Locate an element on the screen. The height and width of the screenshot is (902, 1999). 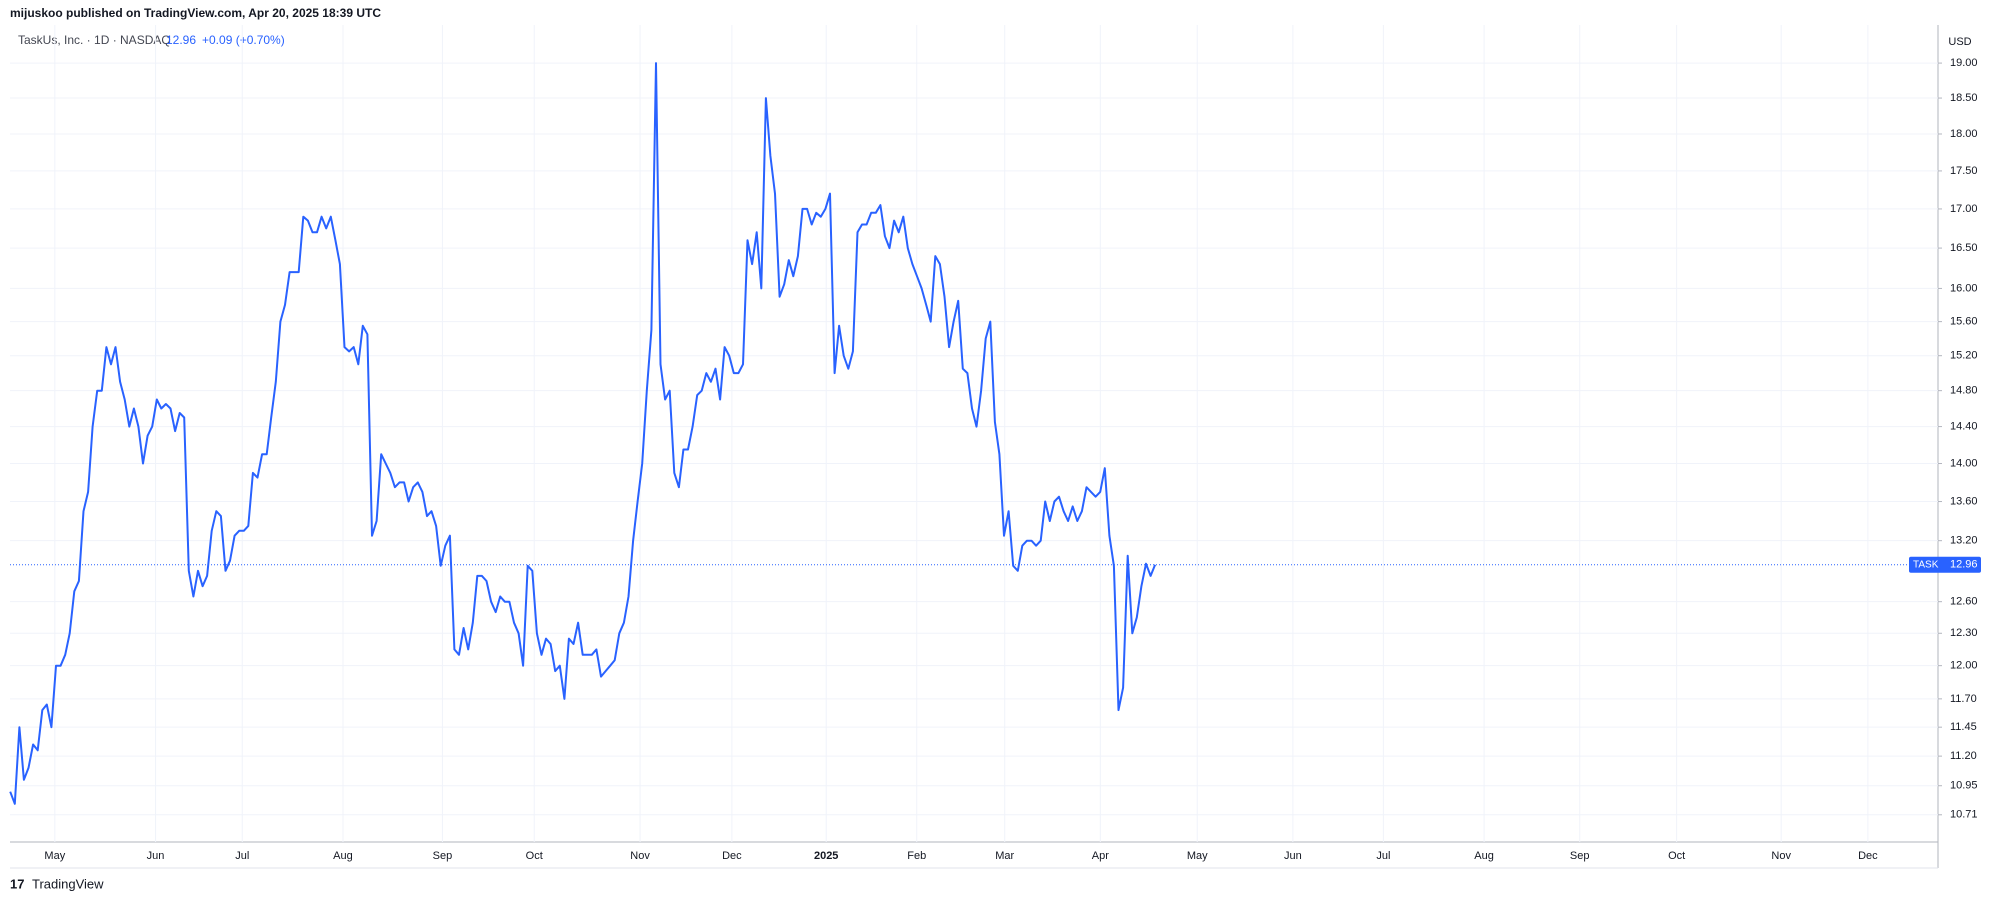
y-tick-label: 11.70 is located at coordinates (1963, 699).